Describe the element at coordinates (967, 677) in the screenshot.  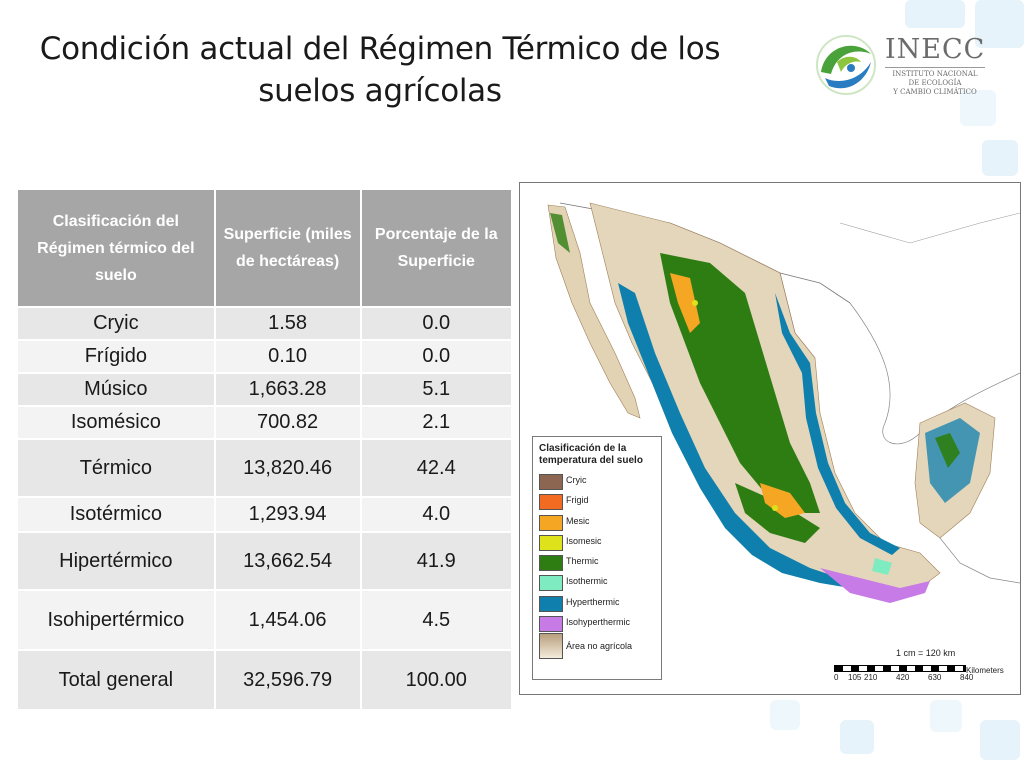
I see `scale-tick: 840` at that location.